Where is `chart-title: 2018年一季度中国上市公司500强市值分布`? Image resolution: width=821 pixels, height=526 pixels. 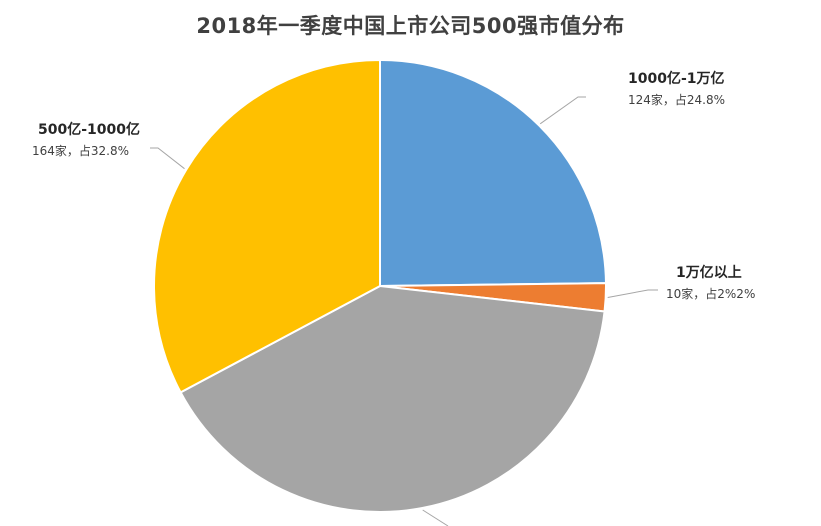
chart-title: 2018年一季度中国上市公司500强市值分布 is located at coordinates (410, 26).